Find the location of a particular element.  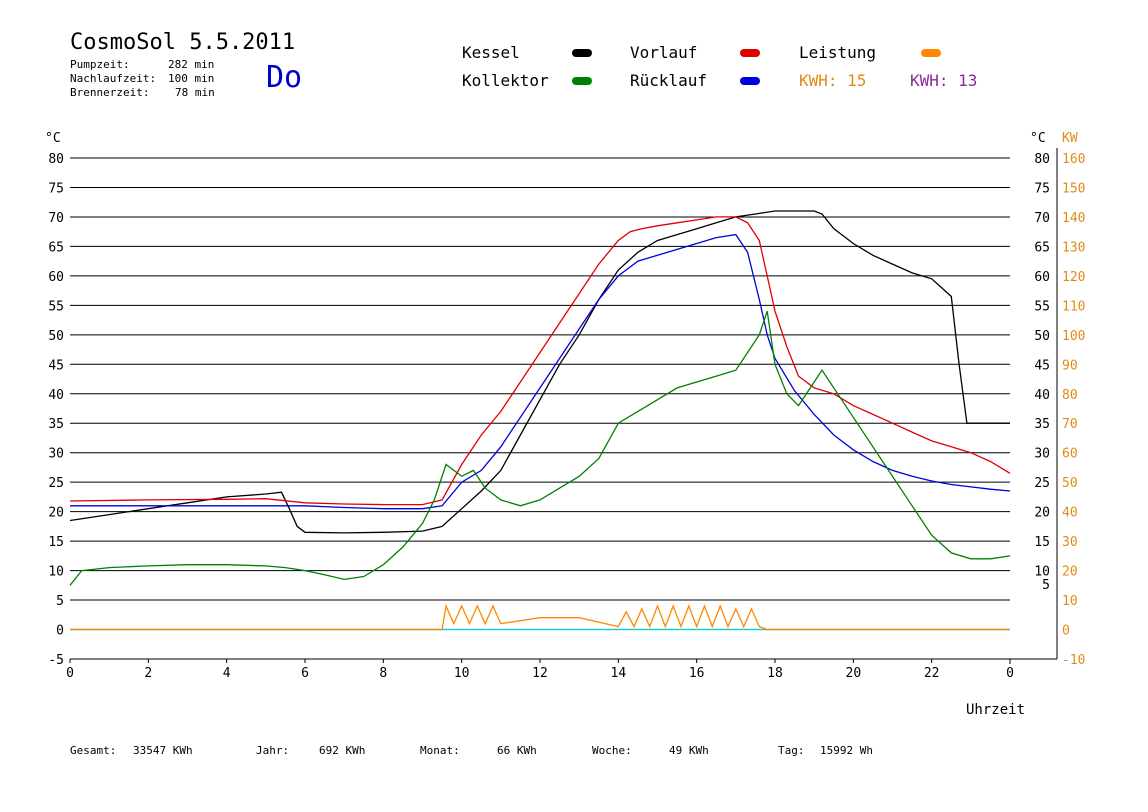

x-axis-label: Uhrzeit is located at coordinates (995, 710).